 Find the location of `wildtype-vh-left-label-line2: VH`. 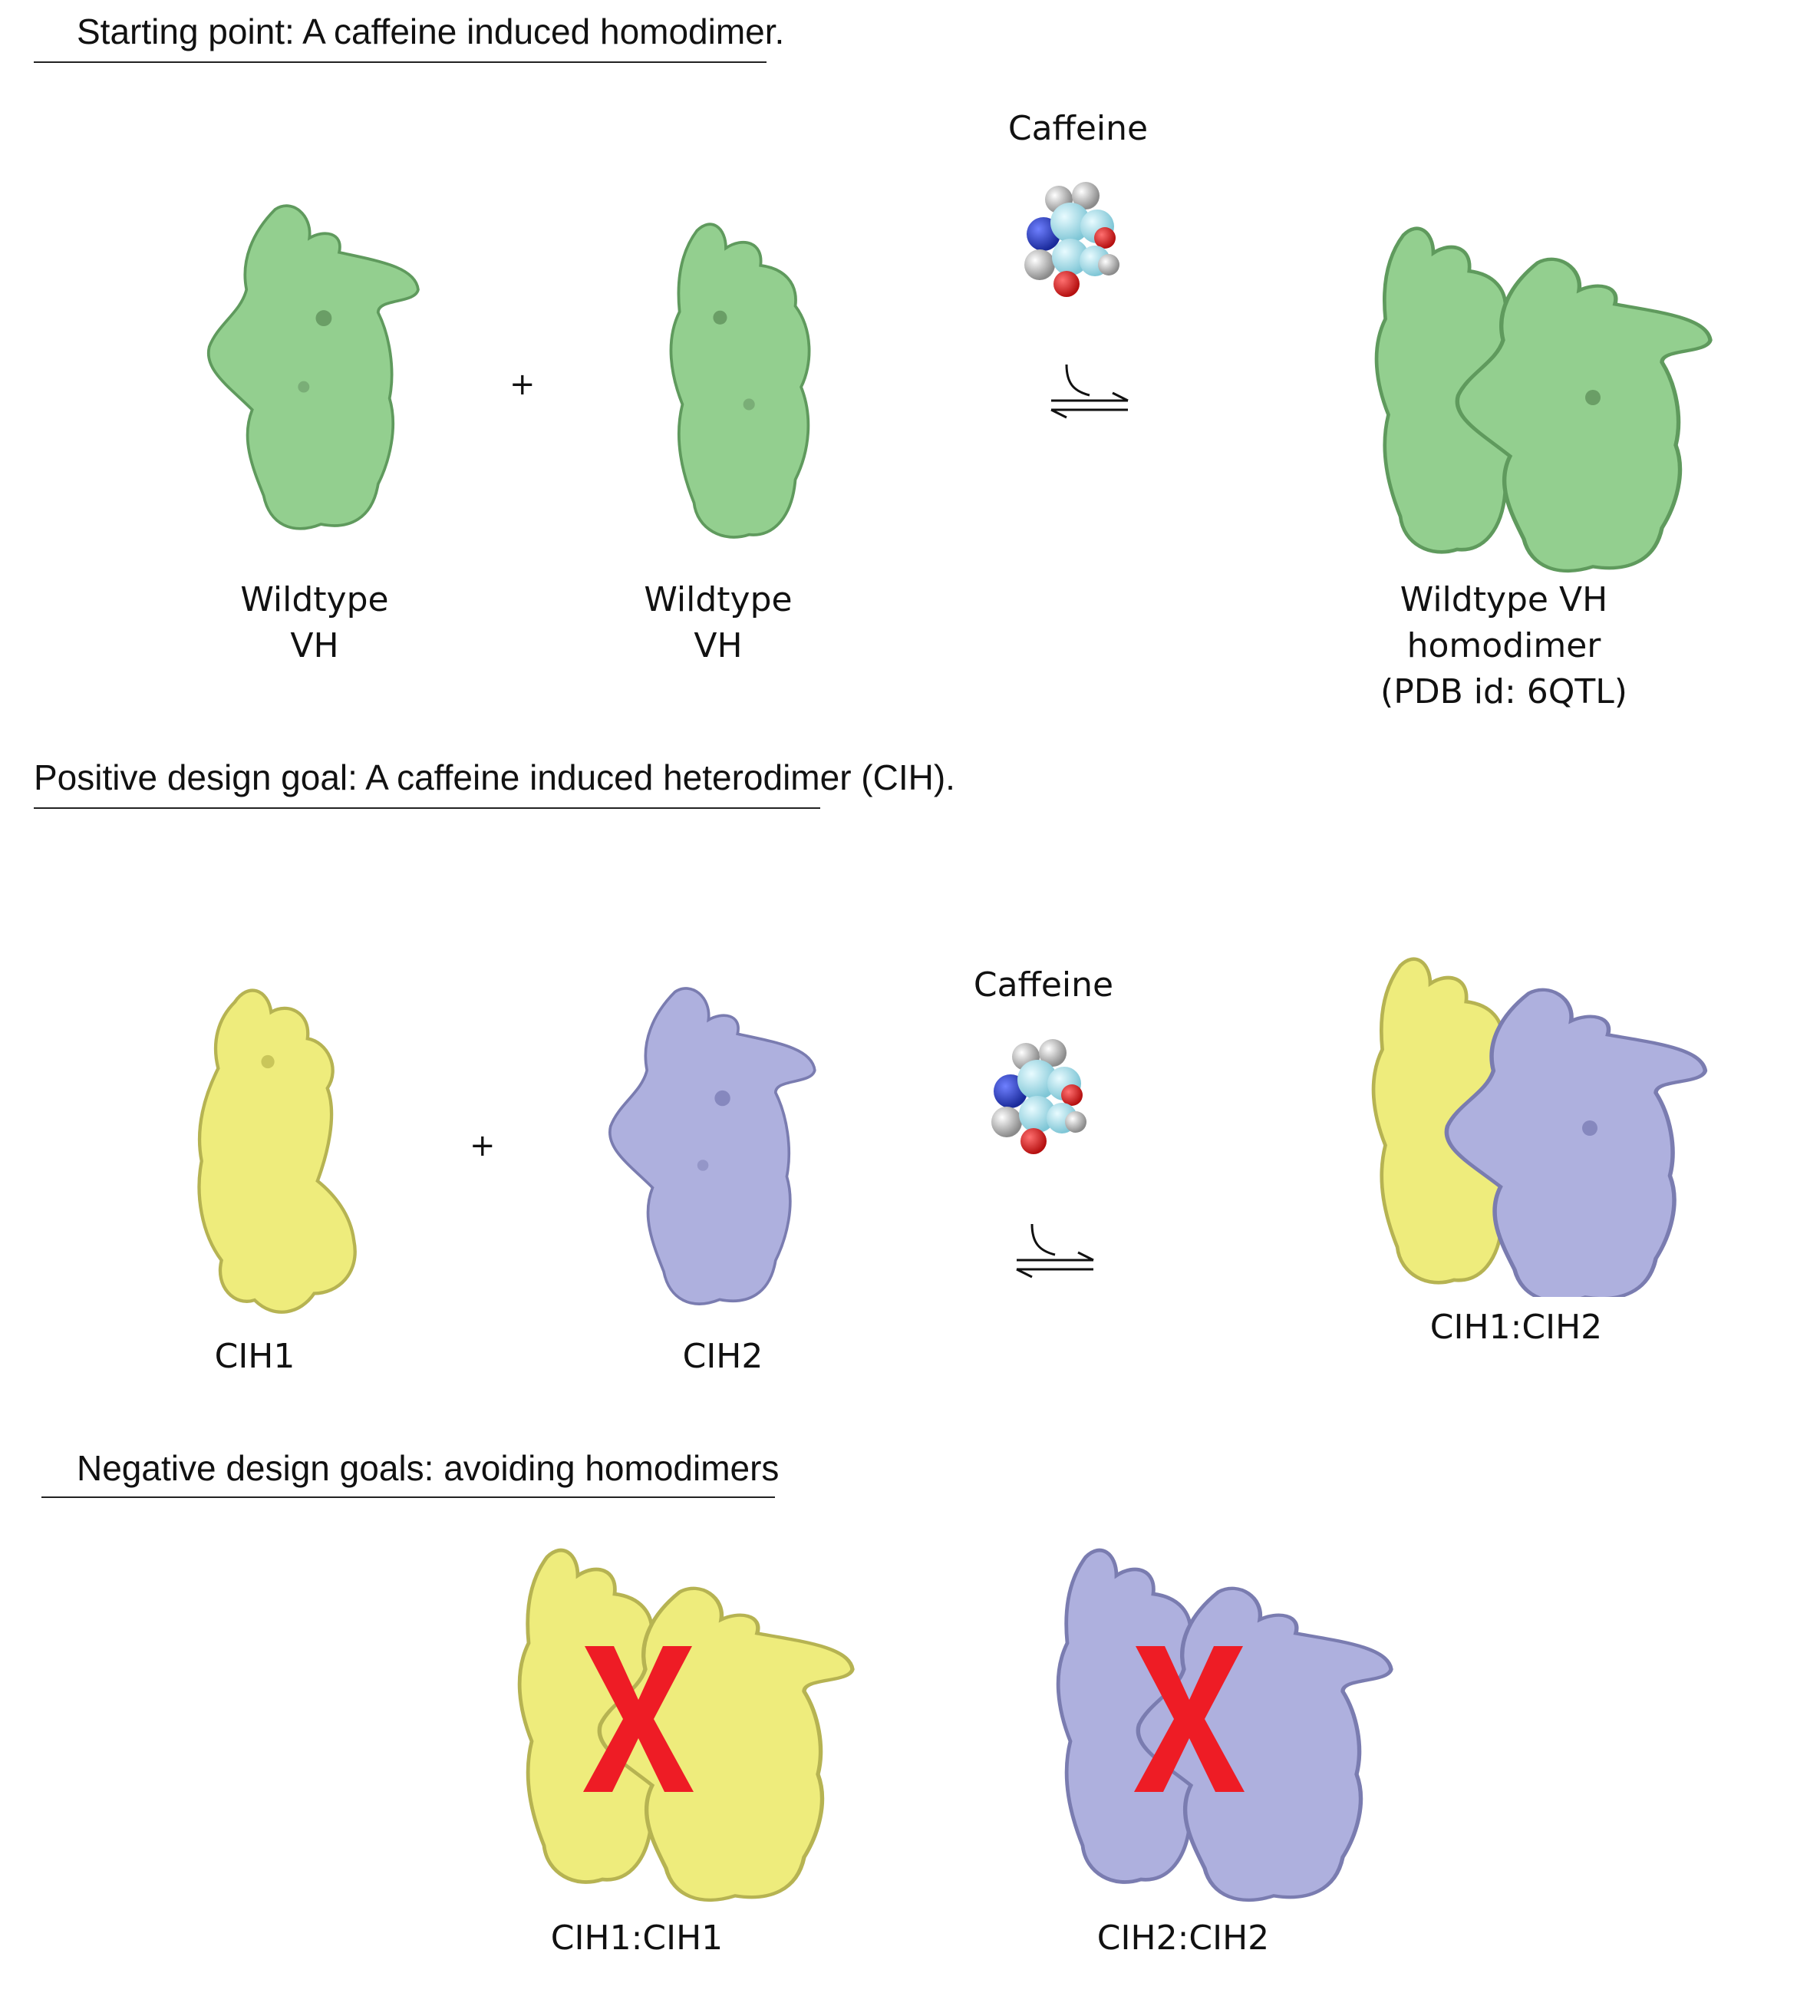

wildtype-vh-left-label-line2: VH is located at coordinates (314, 645).